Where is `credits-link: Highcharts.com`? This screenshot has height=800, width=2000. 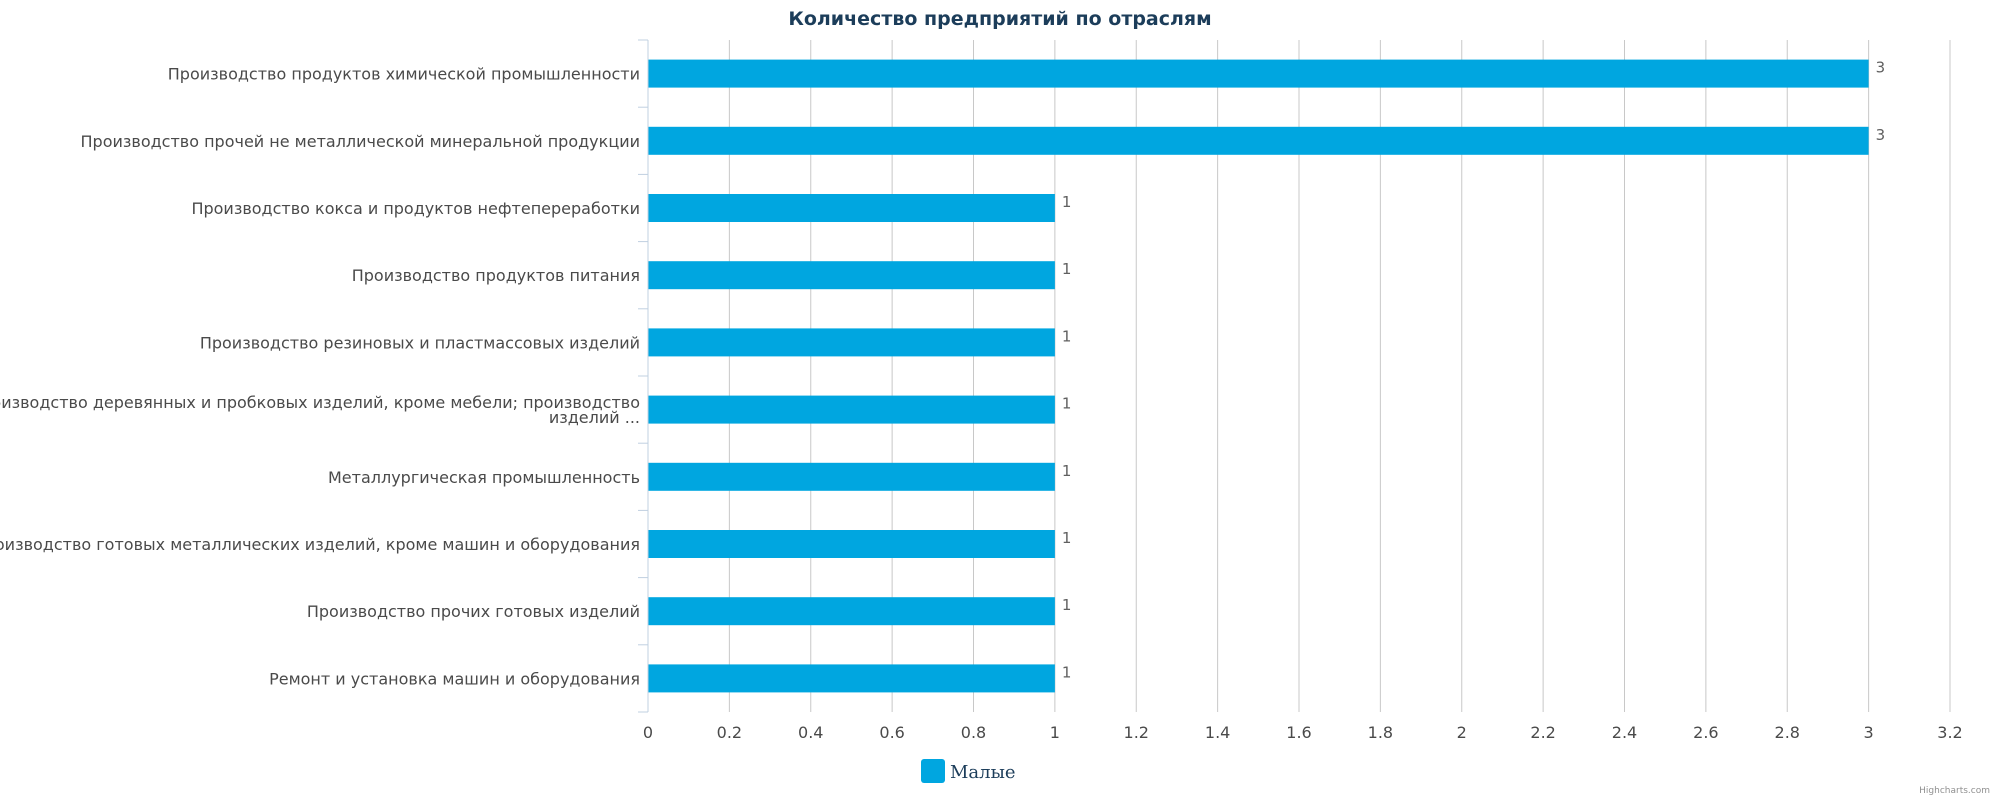
credits-link: Highcharts.com is located at coordinates (1954, 791).